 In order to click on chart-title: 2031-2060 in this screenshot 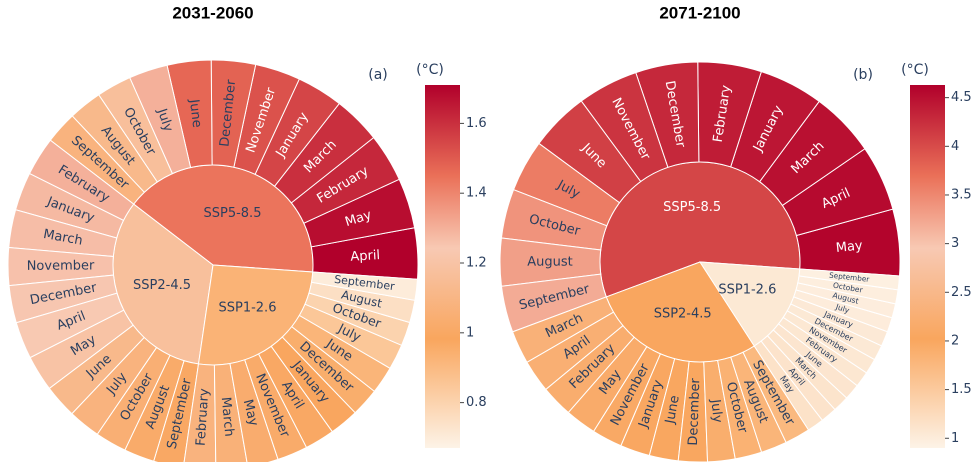, I will do `click(212, 12)`.